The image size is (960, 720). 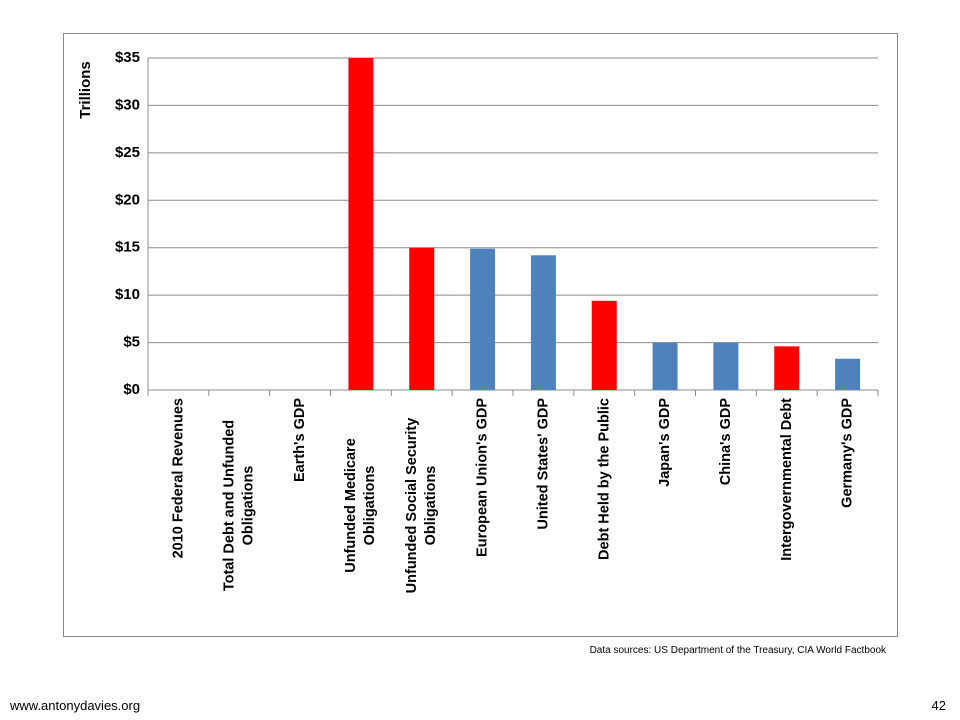 What do you see at coordinates (127, 247) in the screenshot?
I see `y-tick-label: $15` at bounding box center [127, 247].